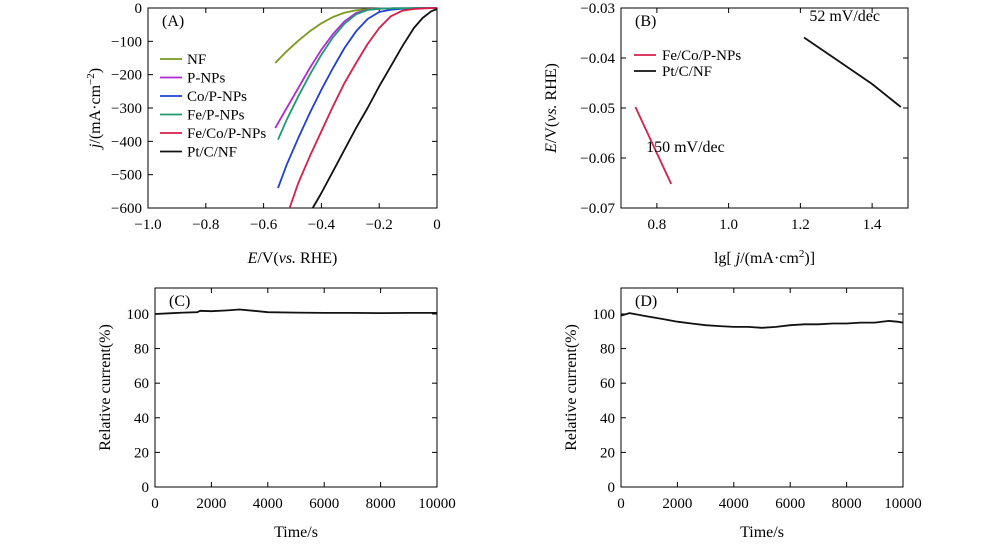 Image resolution: width=1000 pixels, height=552 pixels. Describe the element at coordinates (126, 142) in the screenshot. I see `y-tick-label: −400` at that location.